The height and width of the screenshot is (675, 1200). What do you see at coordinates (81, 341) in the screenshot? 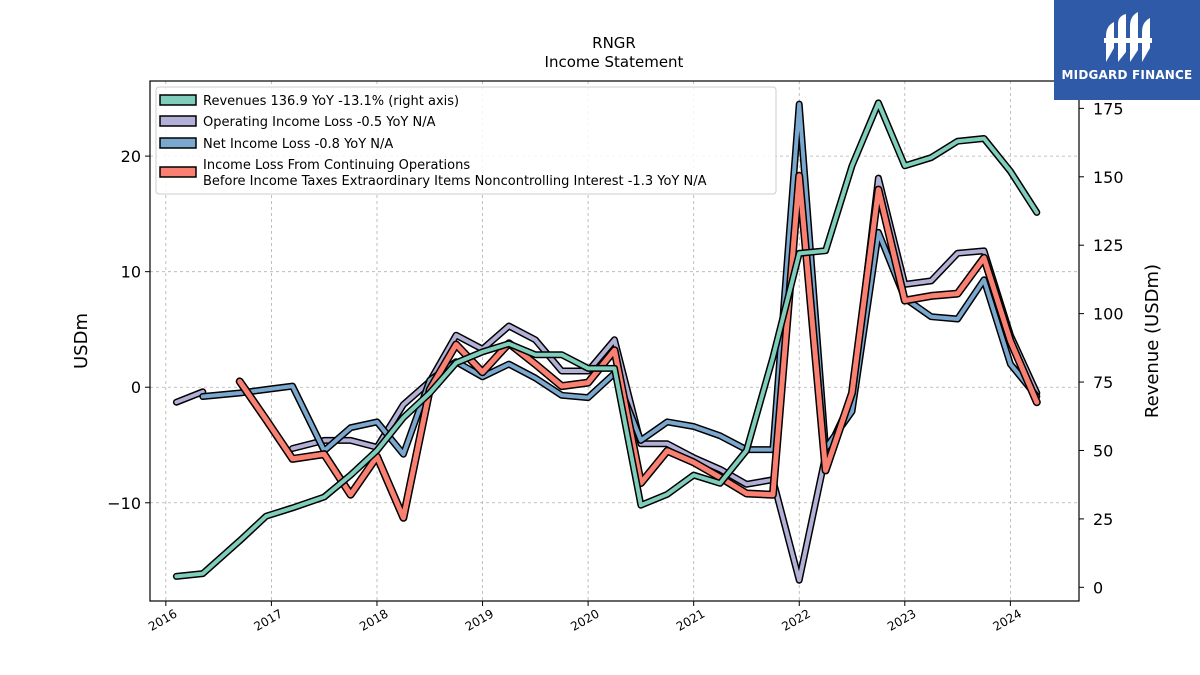
I see `y-axis-label: USDm` at bounding box center [81, 341].